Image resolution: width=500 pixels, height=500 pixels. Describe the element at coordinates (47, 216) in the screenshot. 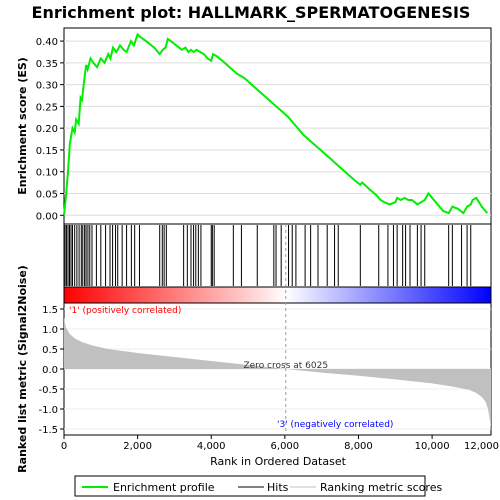

I see `es-y-tick-label: 0.00` at that location.